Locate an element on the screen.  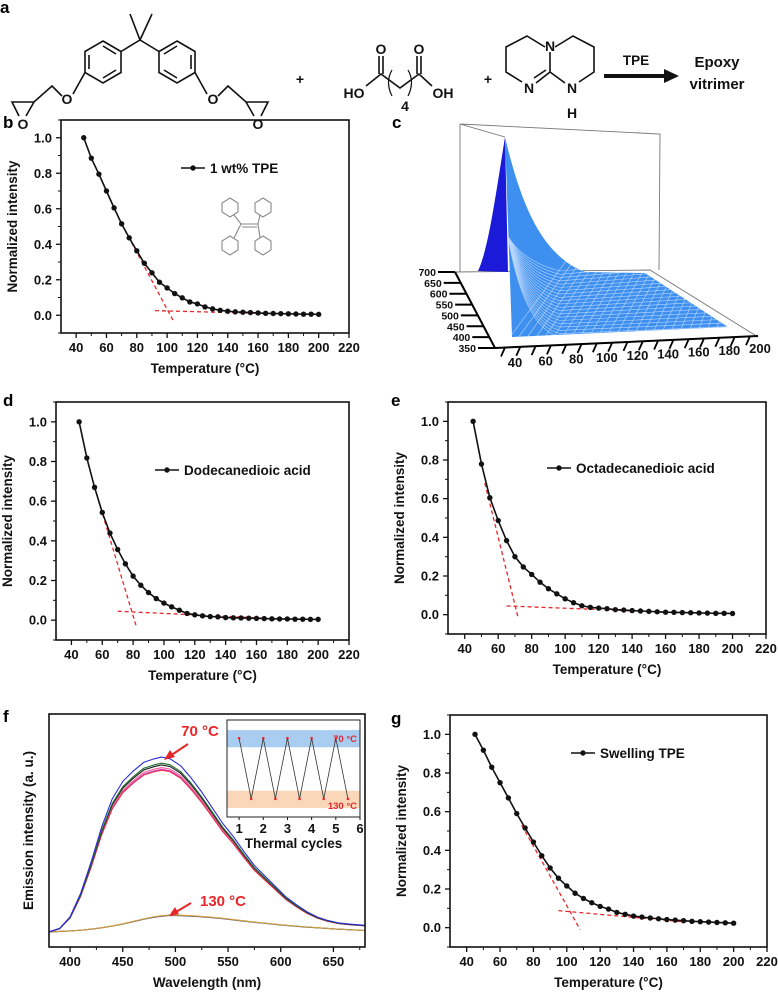
x-tick-label: 60 is located at coordinates (102, 654).